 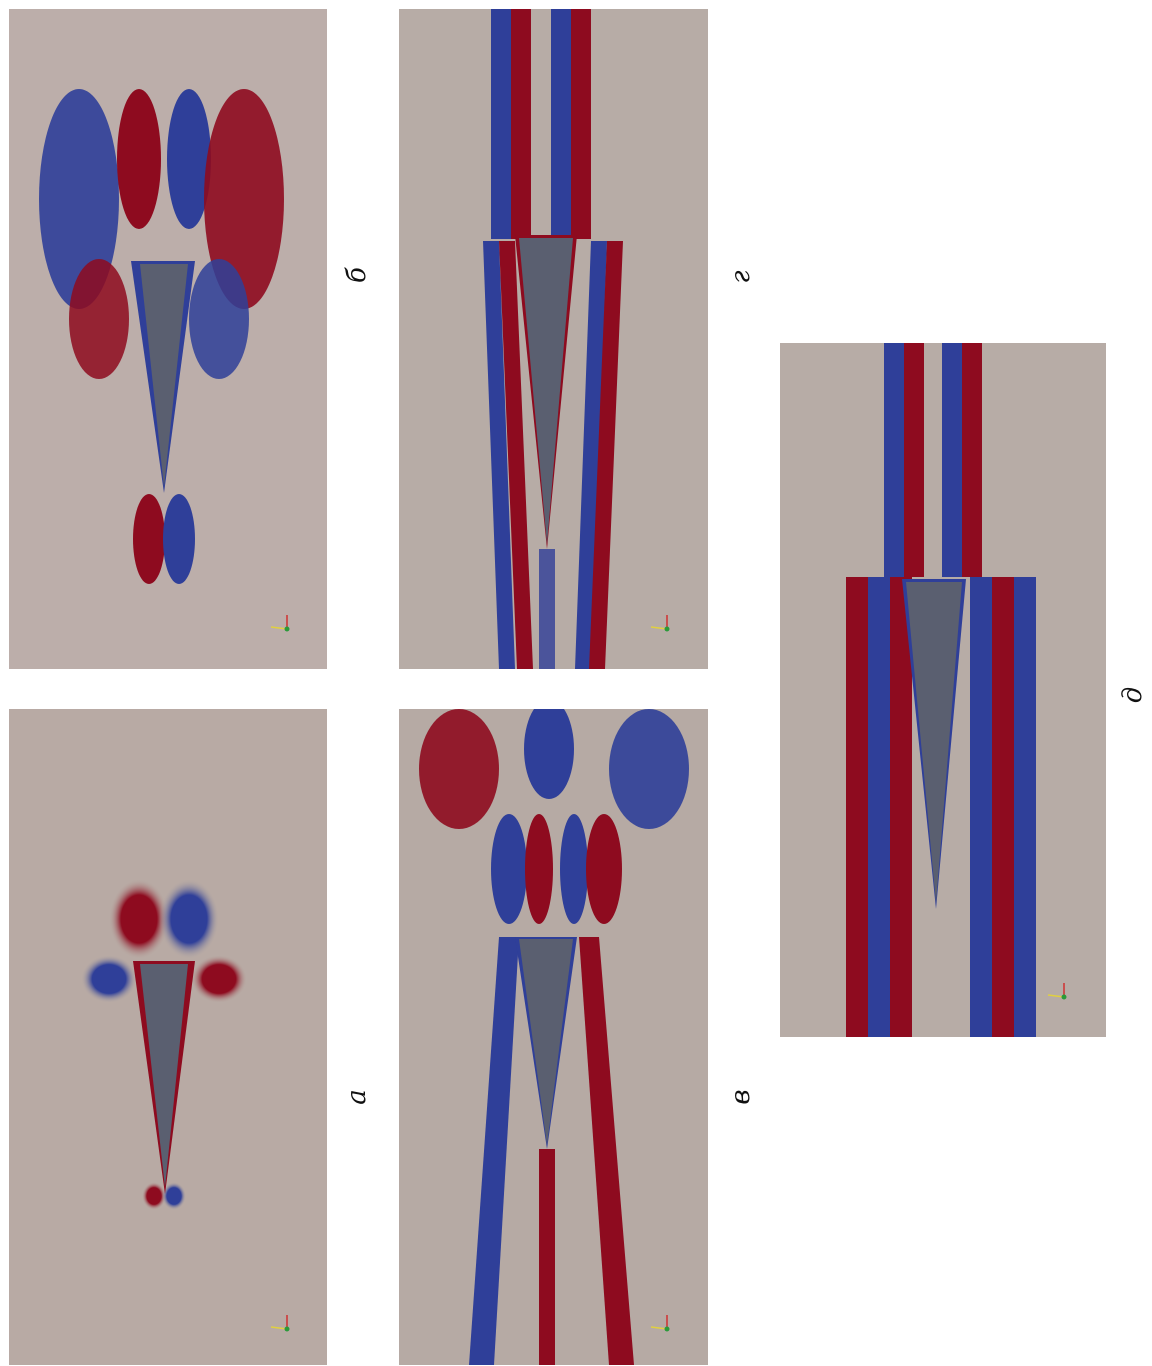 What do you see at coordinates (741, 1097) in the screenshot?
I see `panel-label-v: в` at bounding box center [741, 1097].